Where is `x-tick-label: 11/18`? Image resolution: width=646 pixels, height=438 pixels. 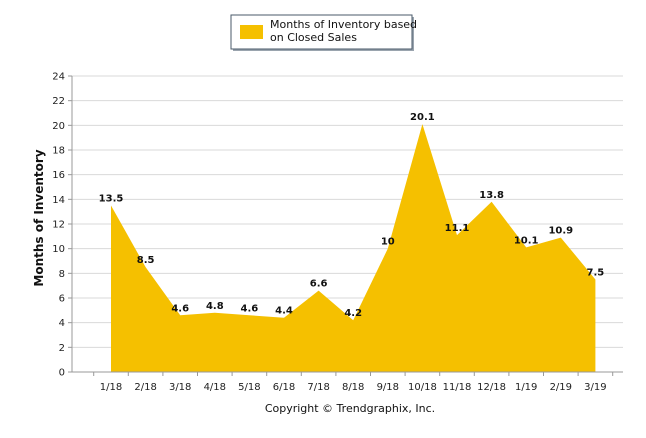
x-tick-label: 11/18 is located at coordinates (457, 387).